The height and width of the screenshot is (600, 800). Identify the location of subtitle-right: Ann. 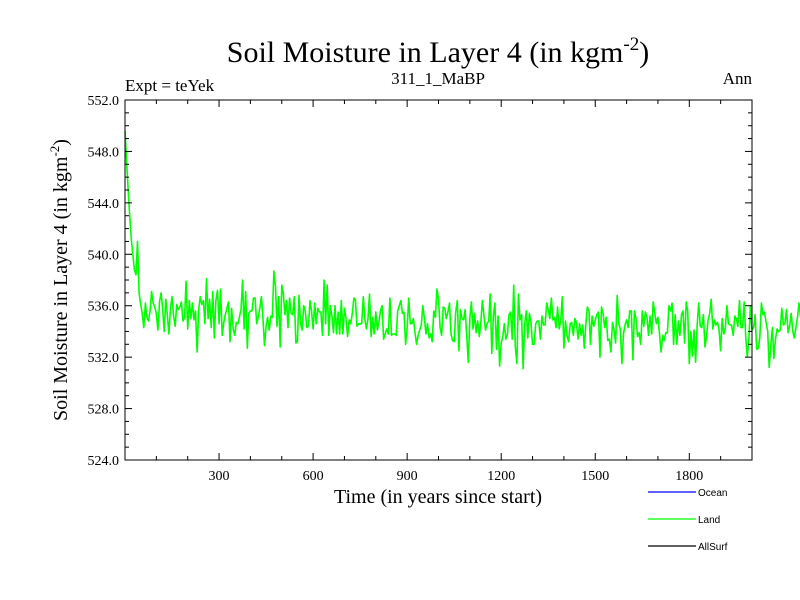
(738, 78).